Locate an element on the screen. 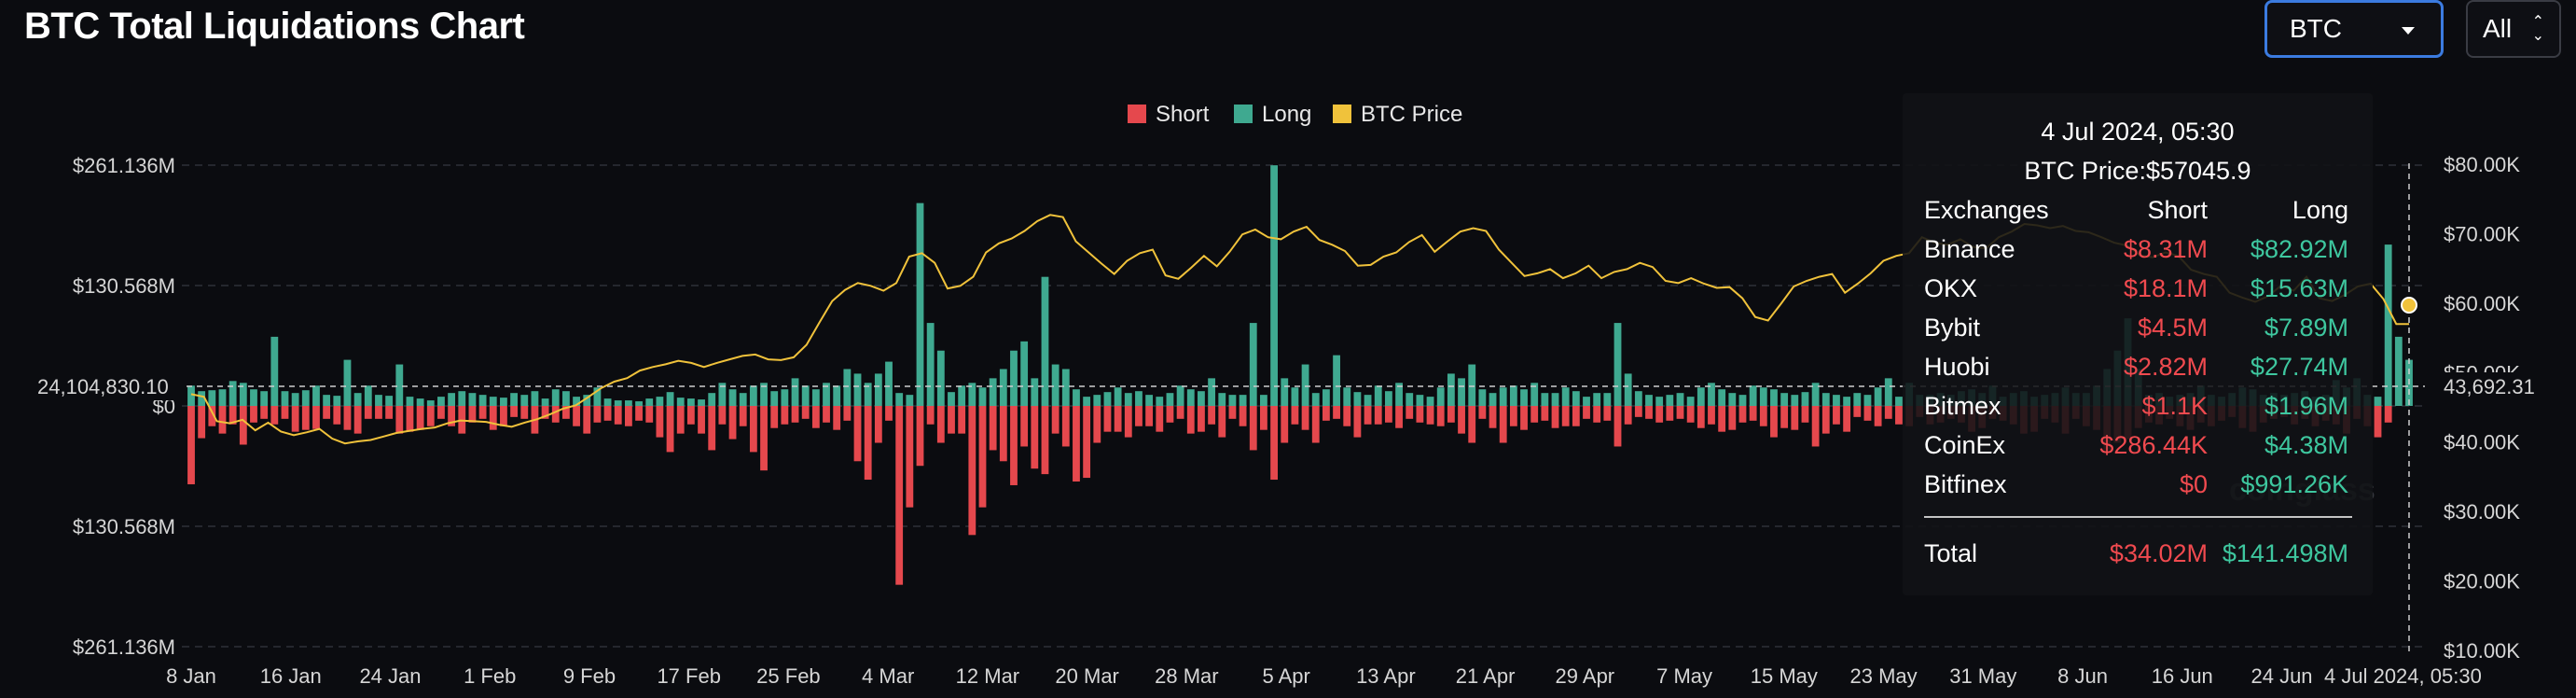 Image resolution: width=2576 pixels, height=698 pixels. tooltip-row-short: $4.5M is located at coordinates (2173, 328).